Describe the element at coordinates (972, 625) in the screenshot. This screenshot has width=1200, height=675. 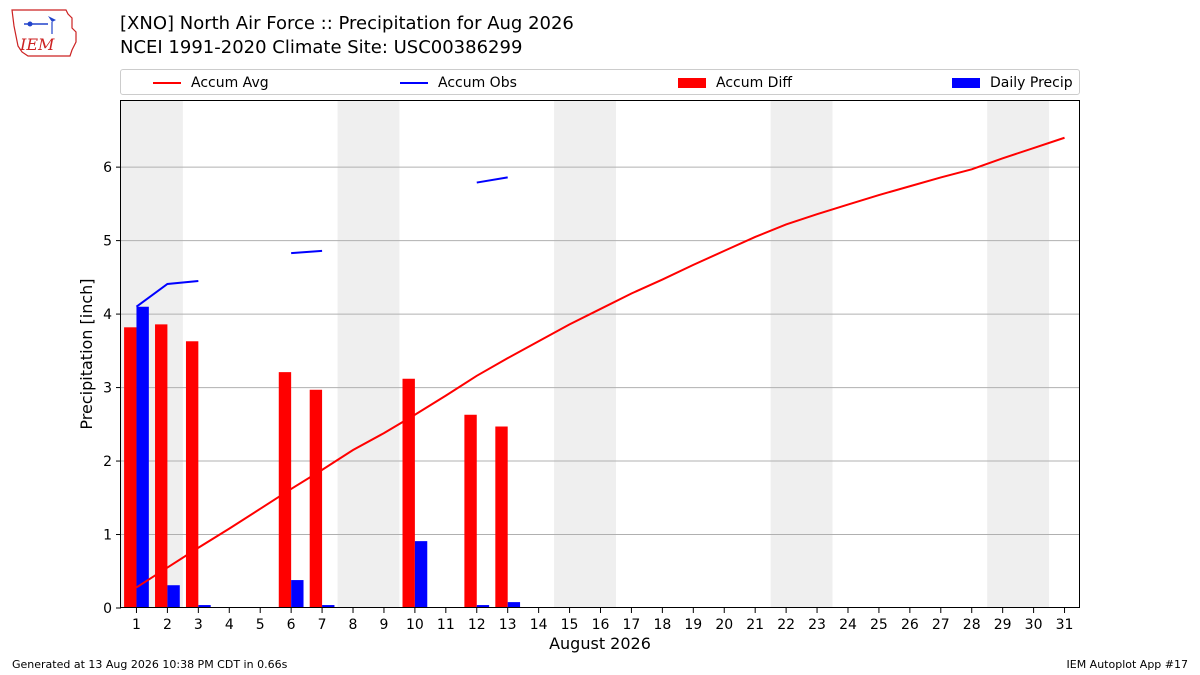
I see `x-tick-label: 28` at that location.